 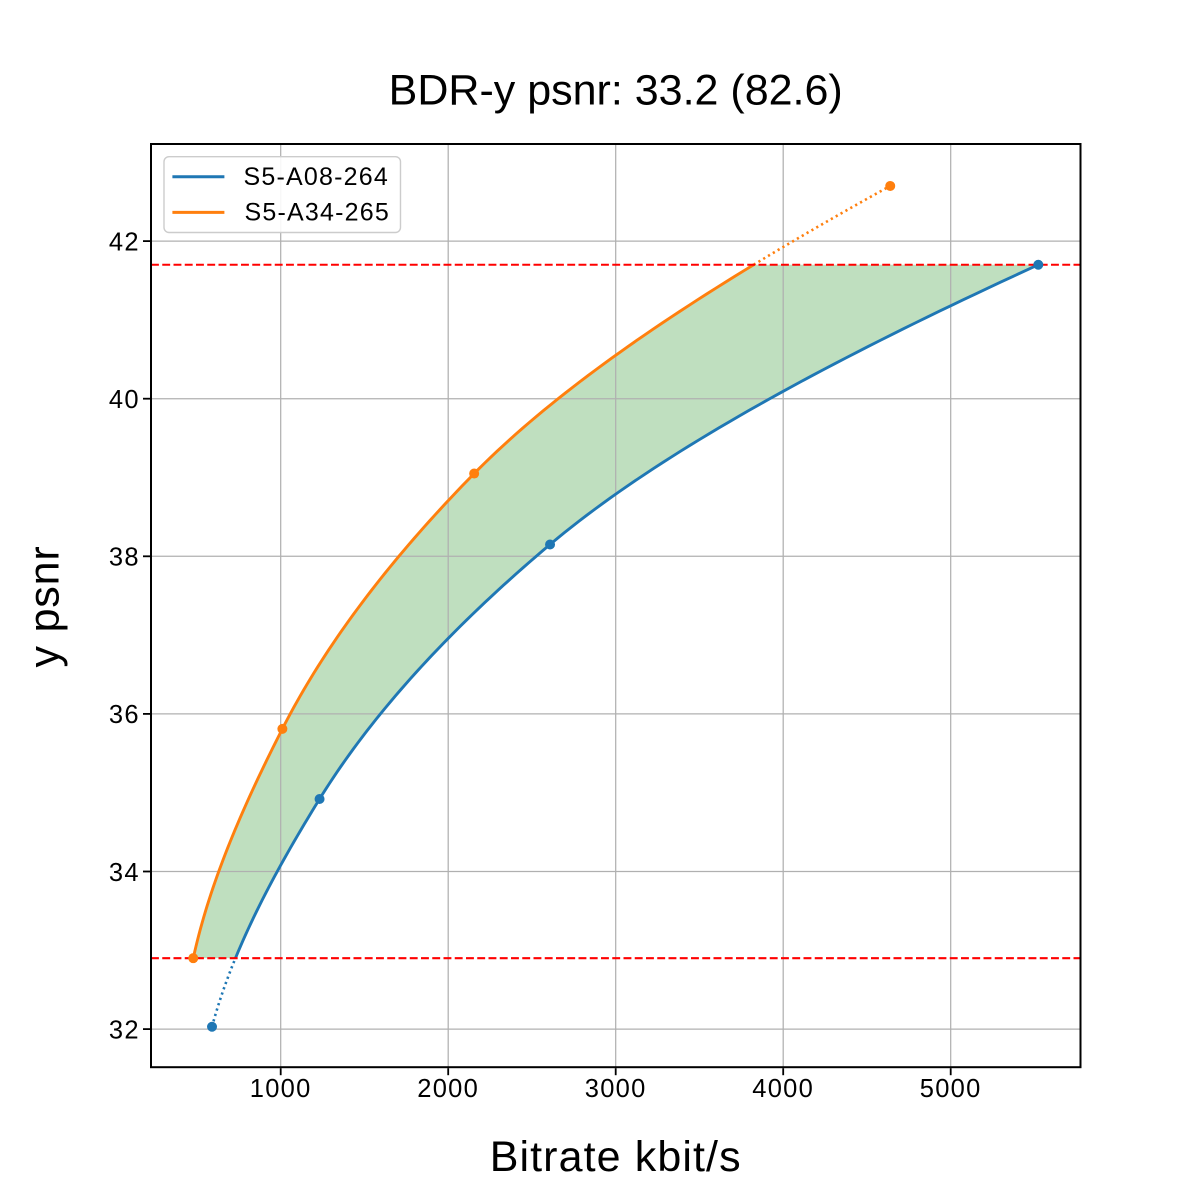 I want to click on svg-text: 2000, so click(x=448, y=1089).